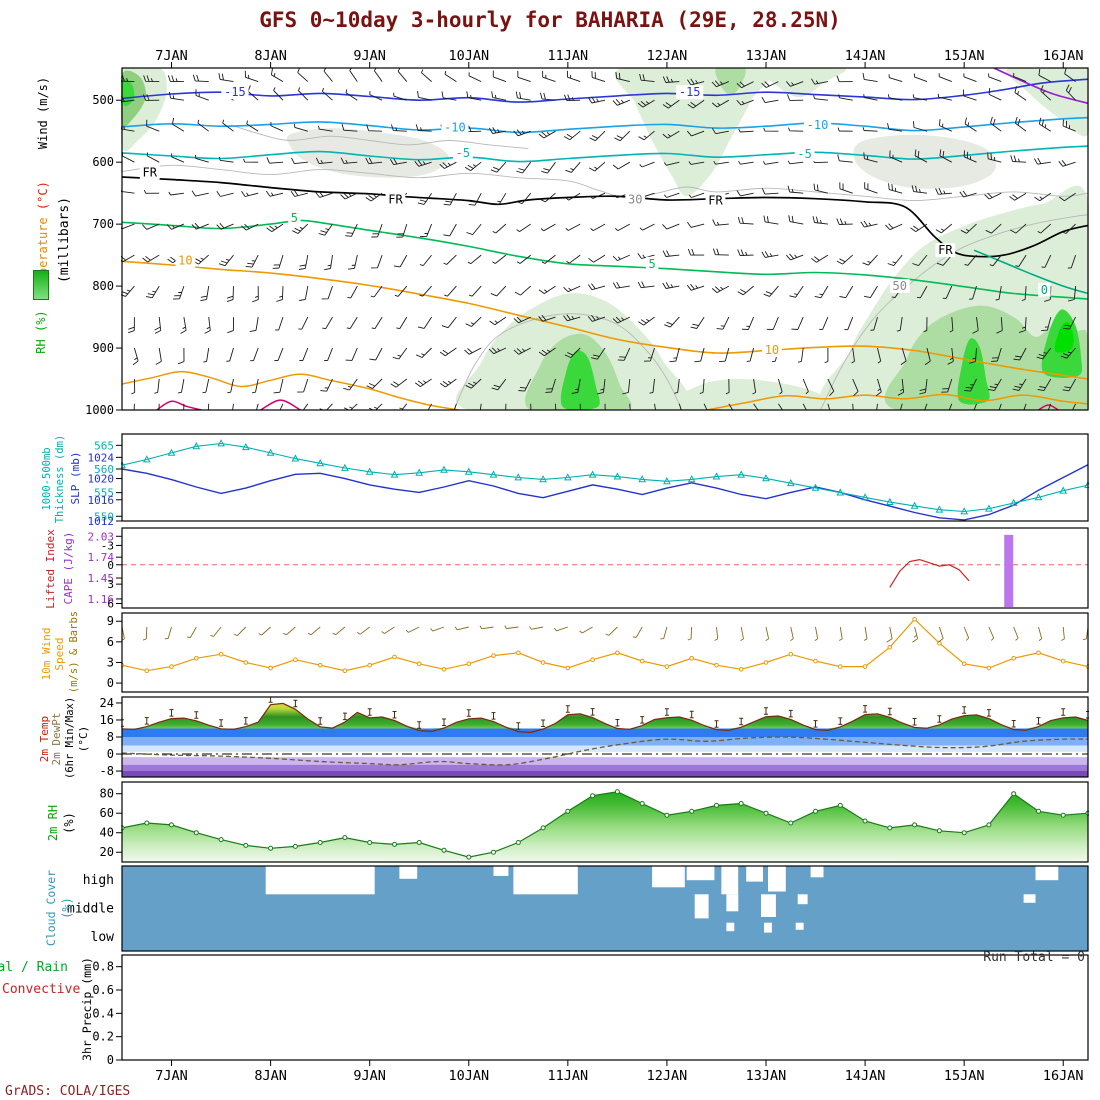  What do you see at coordinates (34, 967) in the screenshot?
I see `legend-total-rain: Total / Rain` at bounding box center [34, 967].